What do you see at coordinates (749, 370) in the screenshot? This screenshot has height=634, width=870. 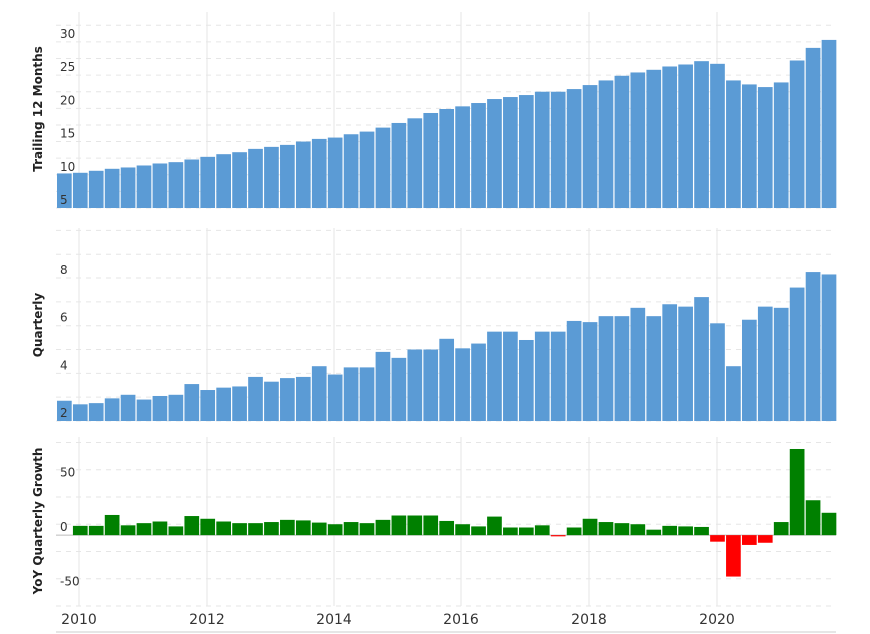 I see `bar-2020-Q4` at bounding box center [749, 370].